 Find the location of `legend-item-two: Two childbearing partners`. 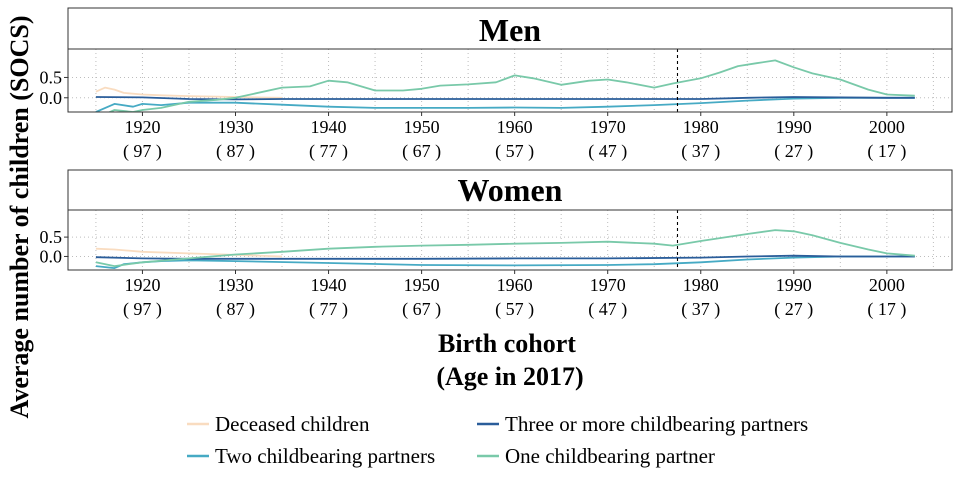

legend-item-two: Two childbearing partners is located at coordinates (311, 456).